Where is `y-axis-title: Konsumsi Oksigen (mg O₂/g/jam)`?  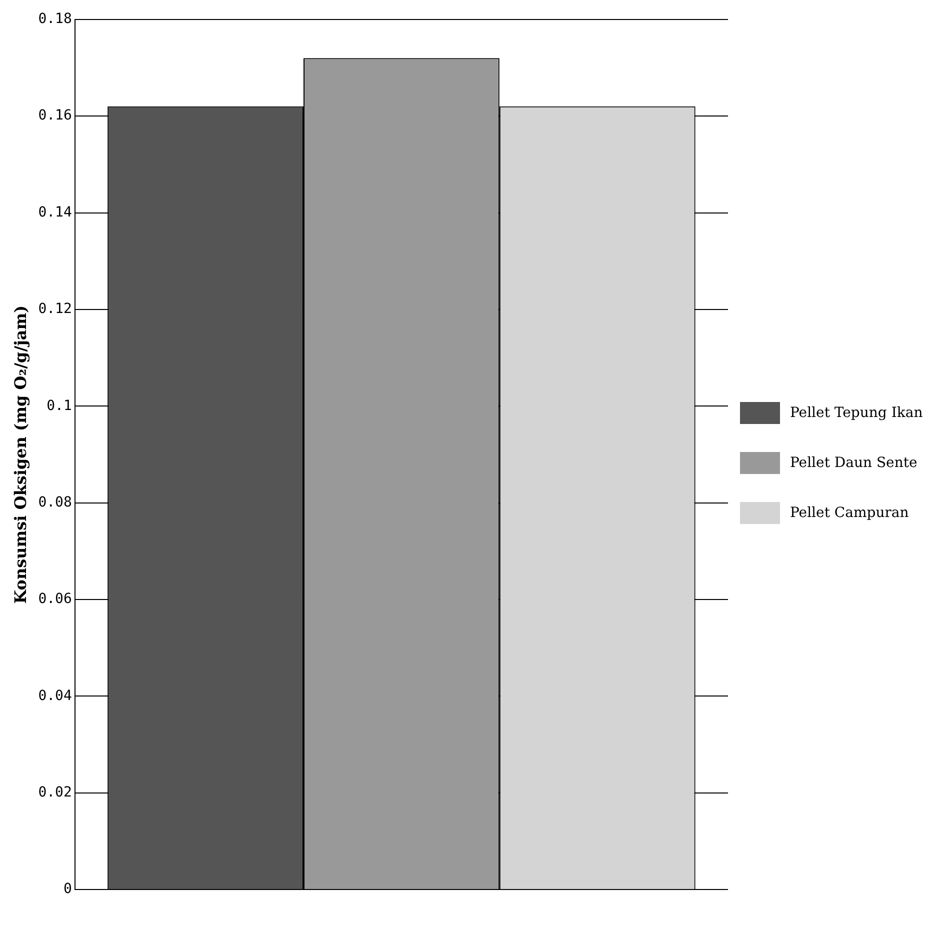 y-axis-title: Konsumsi Oksigen (mg O₂/g/jam) is located at coordinates (20, 454).